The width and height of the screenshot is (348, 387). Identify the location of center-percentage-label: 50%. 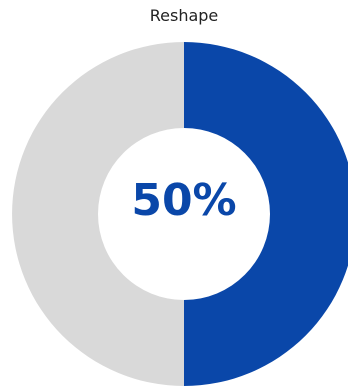
(184, 200).